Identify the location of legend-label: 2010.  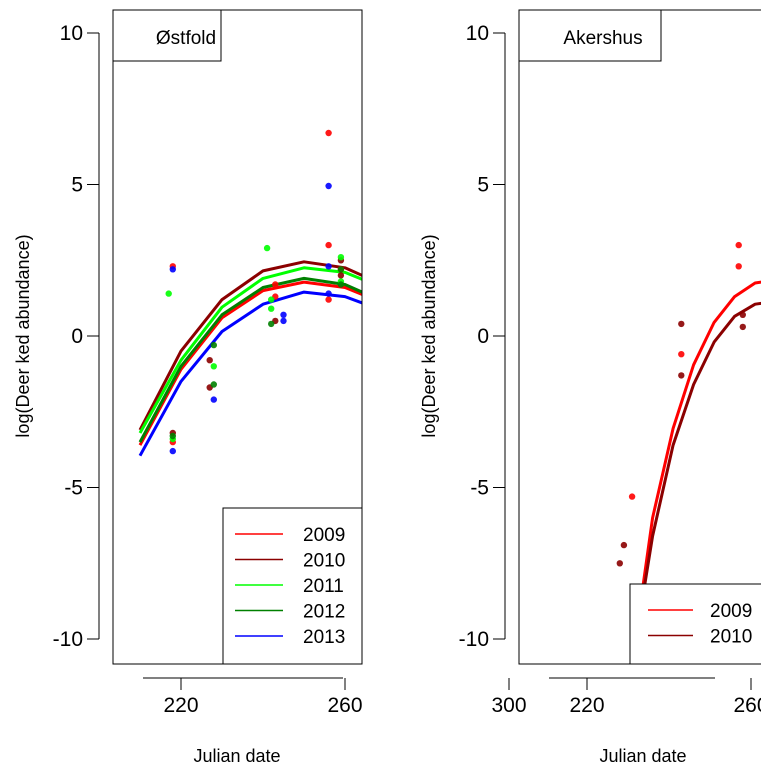
(731, 637).